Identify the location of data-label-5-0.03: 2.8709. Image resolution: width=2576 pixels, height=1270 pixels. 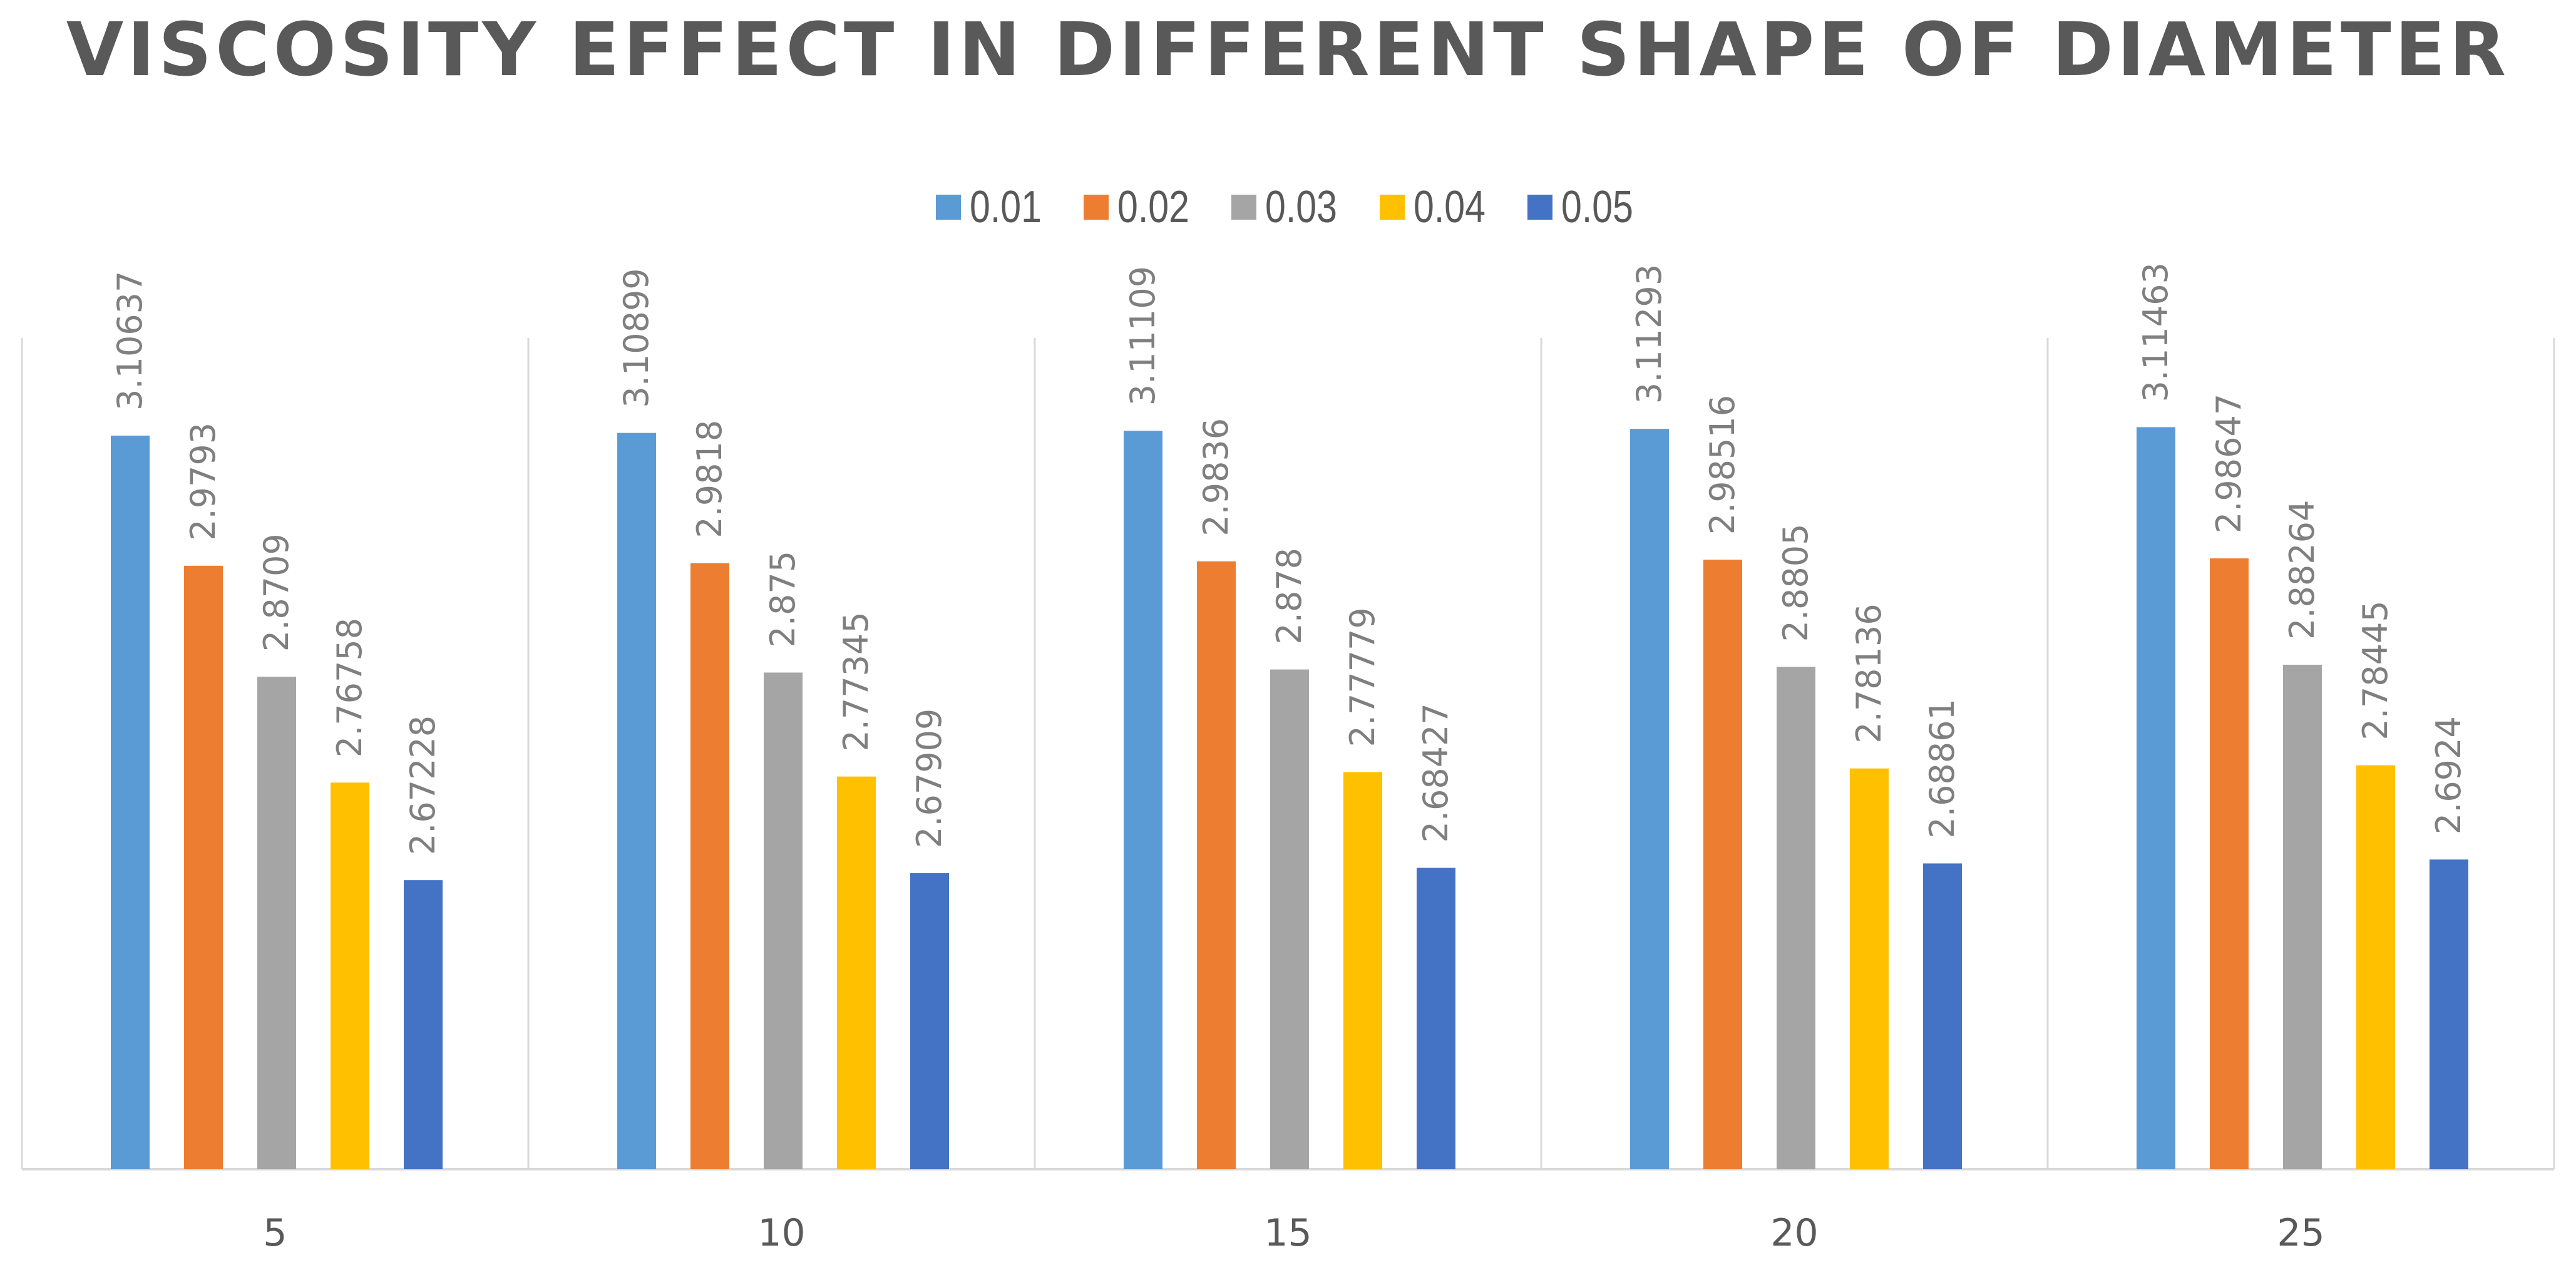
(276, 592).